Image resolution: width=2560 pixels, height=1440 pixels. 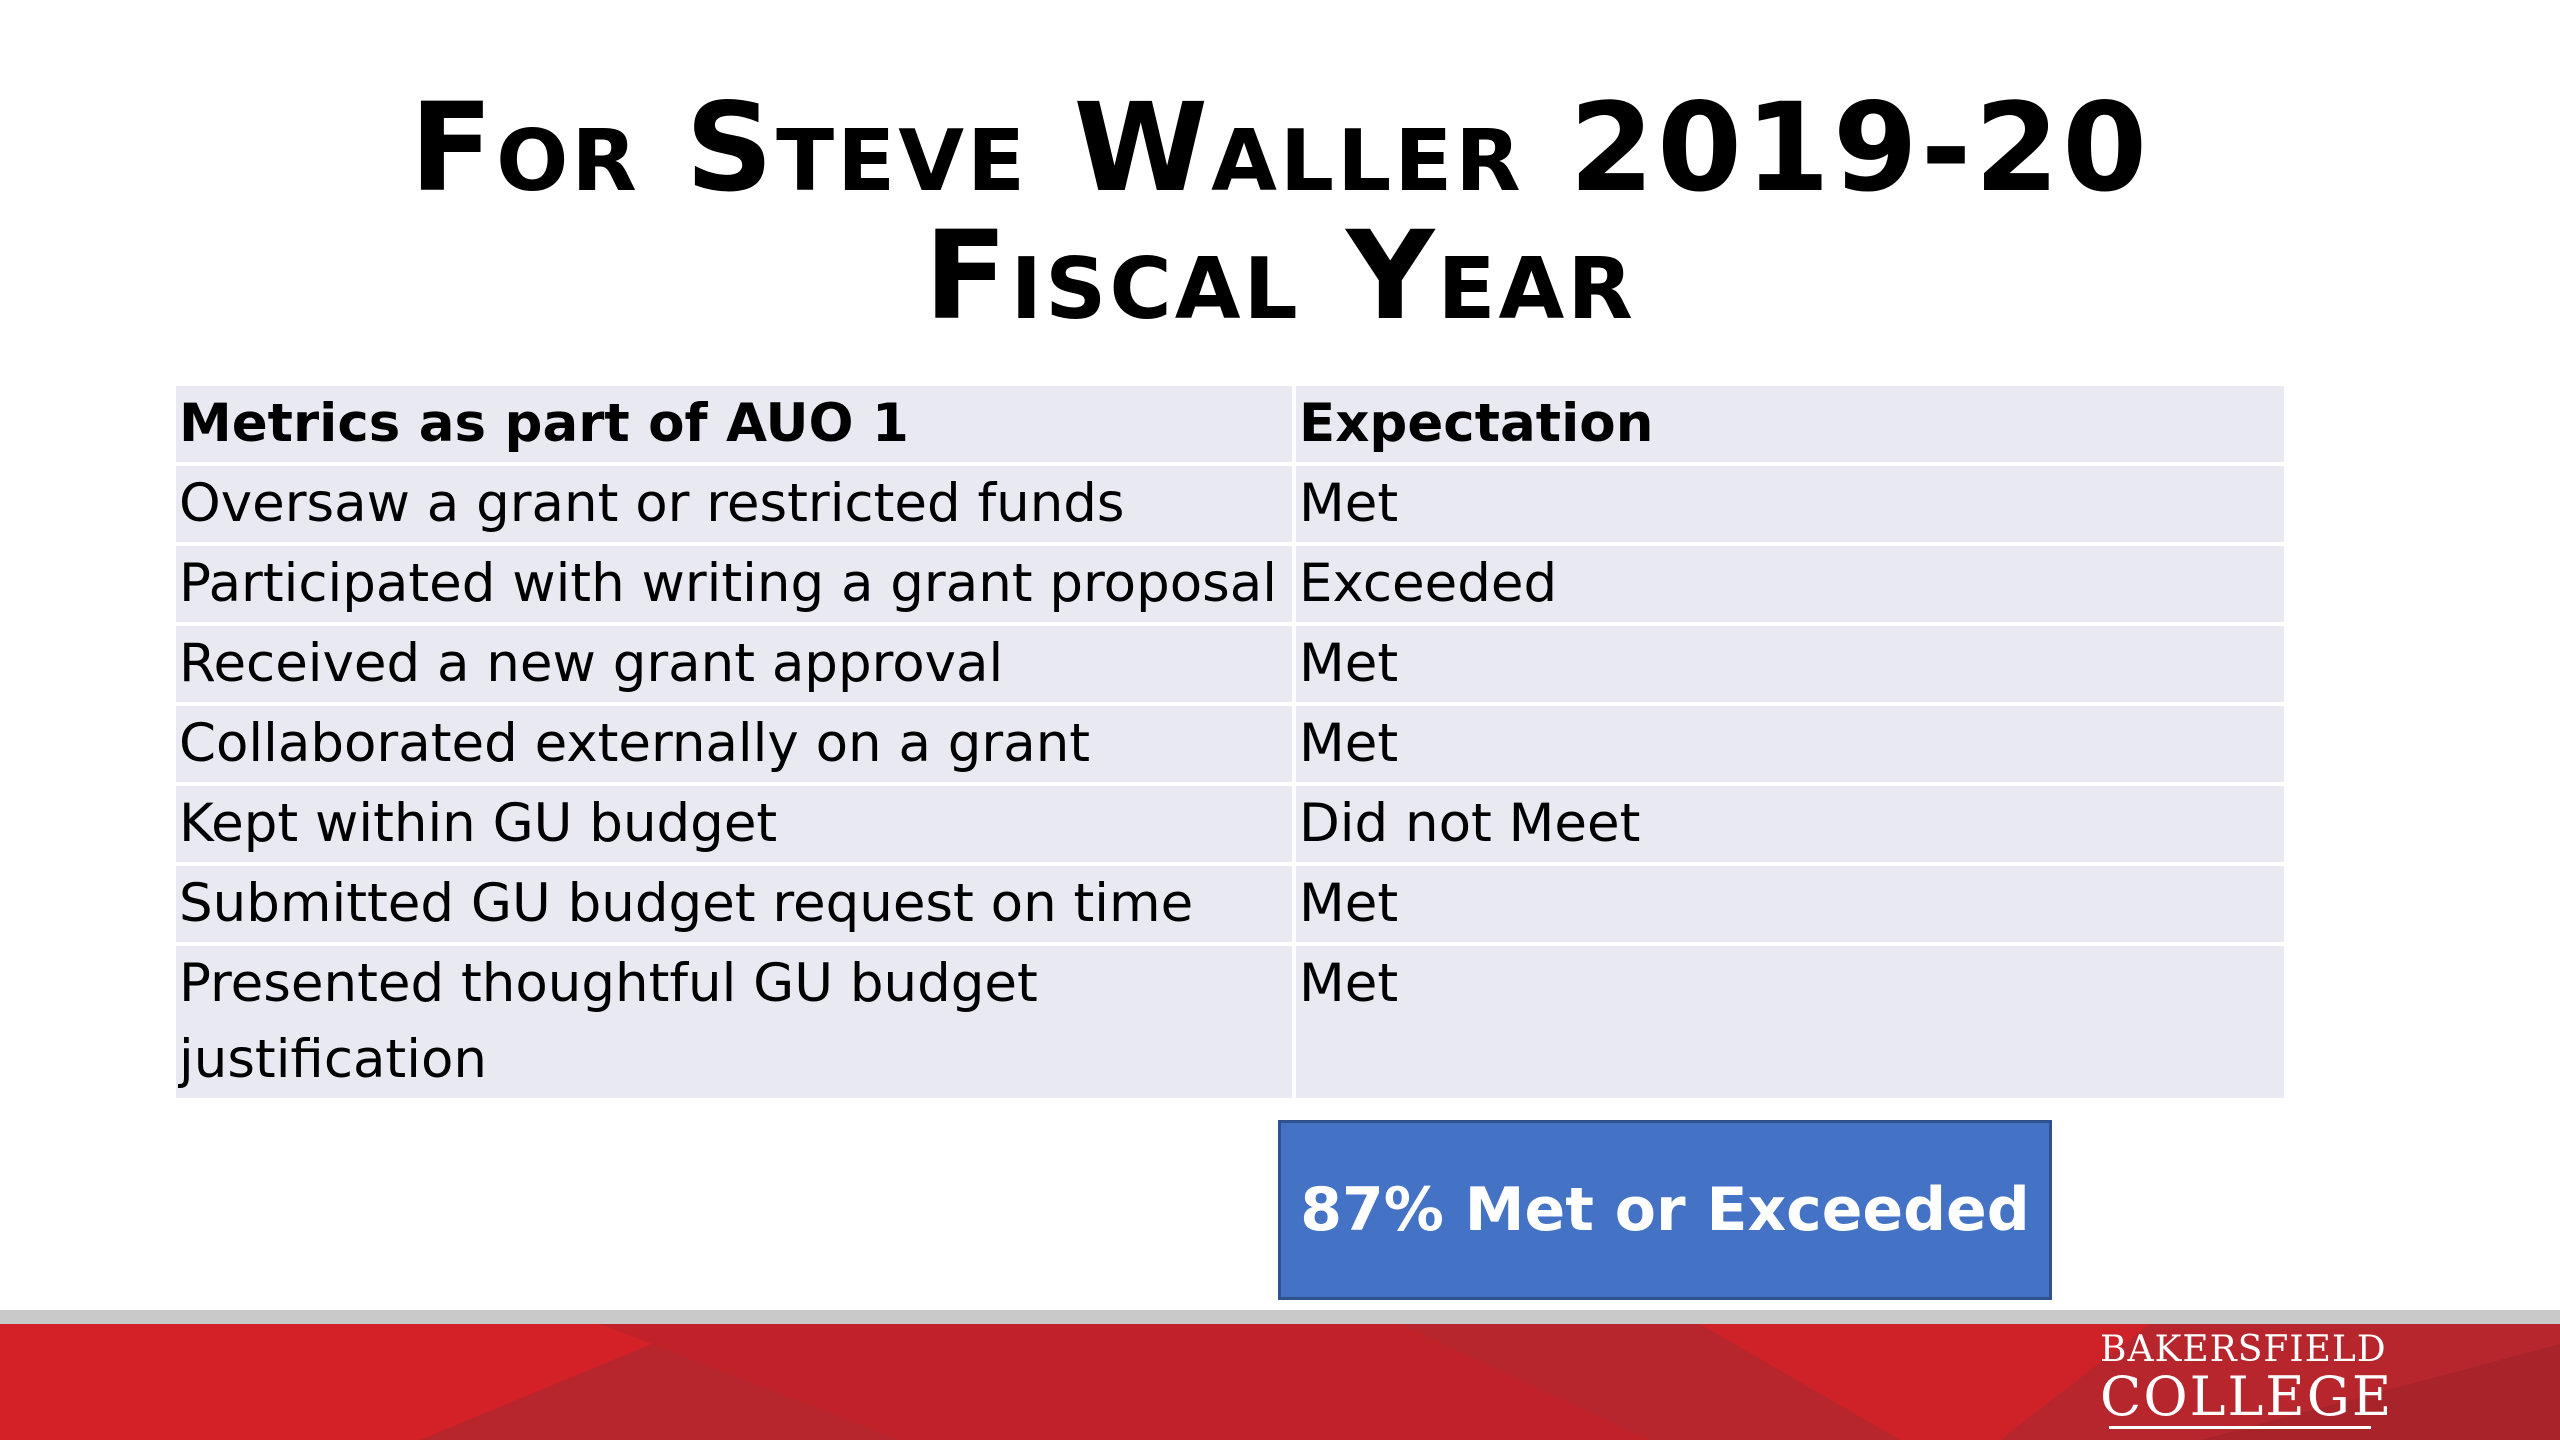 I want to click on metric-cell: Kept within GU budget, so click(x=736, y=825).